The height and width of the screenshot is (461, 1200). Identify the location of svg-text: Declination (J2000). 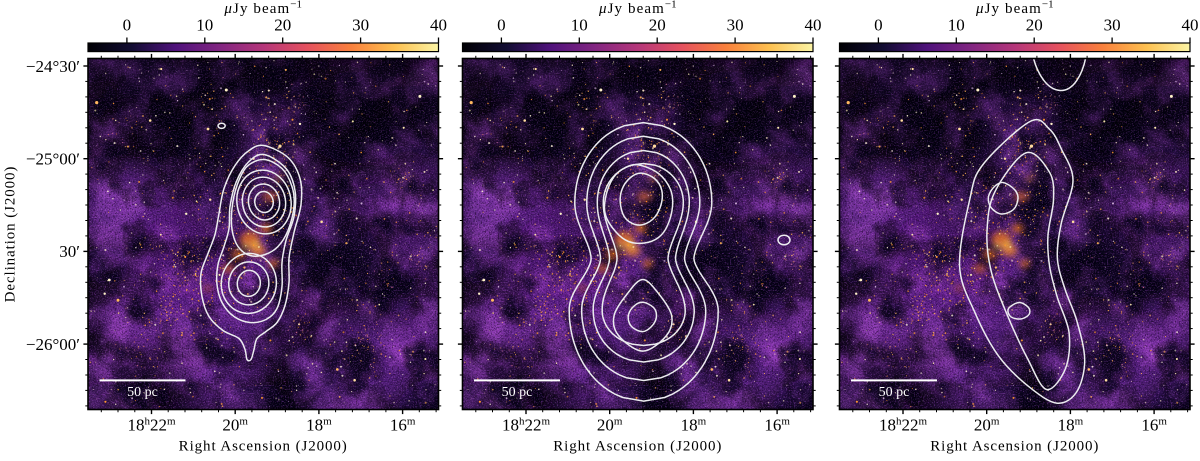
(11, 234).